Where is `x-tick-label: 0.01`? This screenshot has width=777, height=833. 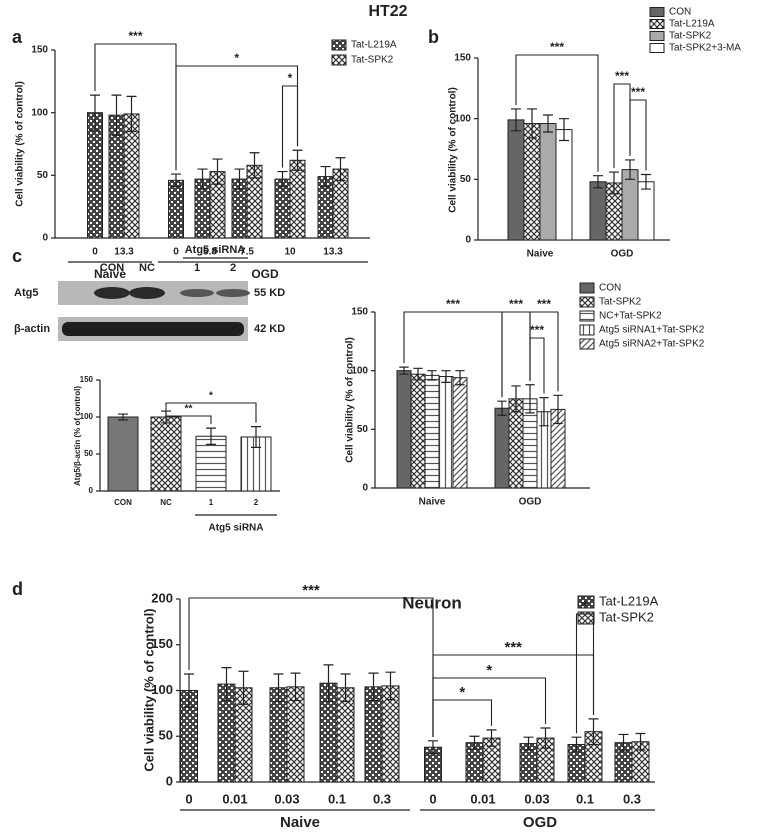
x-tick-label: 0.01 is located at coordinates (234, 798).